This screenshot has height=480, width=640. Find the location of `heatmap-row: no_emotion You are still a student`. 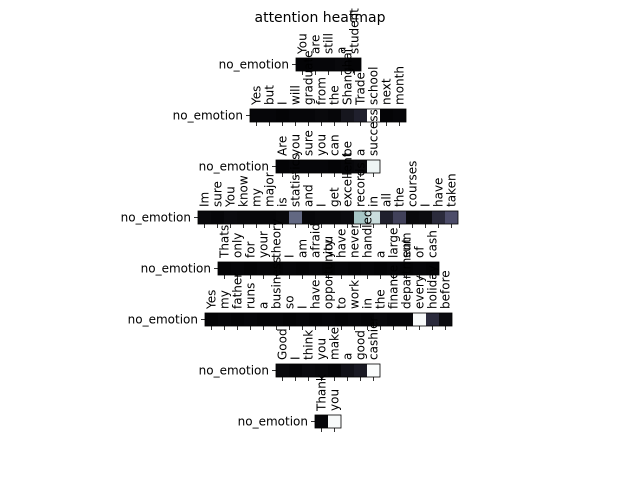

heatmap-row: no_emotion You are still a student is located at coordinates (290, 41).